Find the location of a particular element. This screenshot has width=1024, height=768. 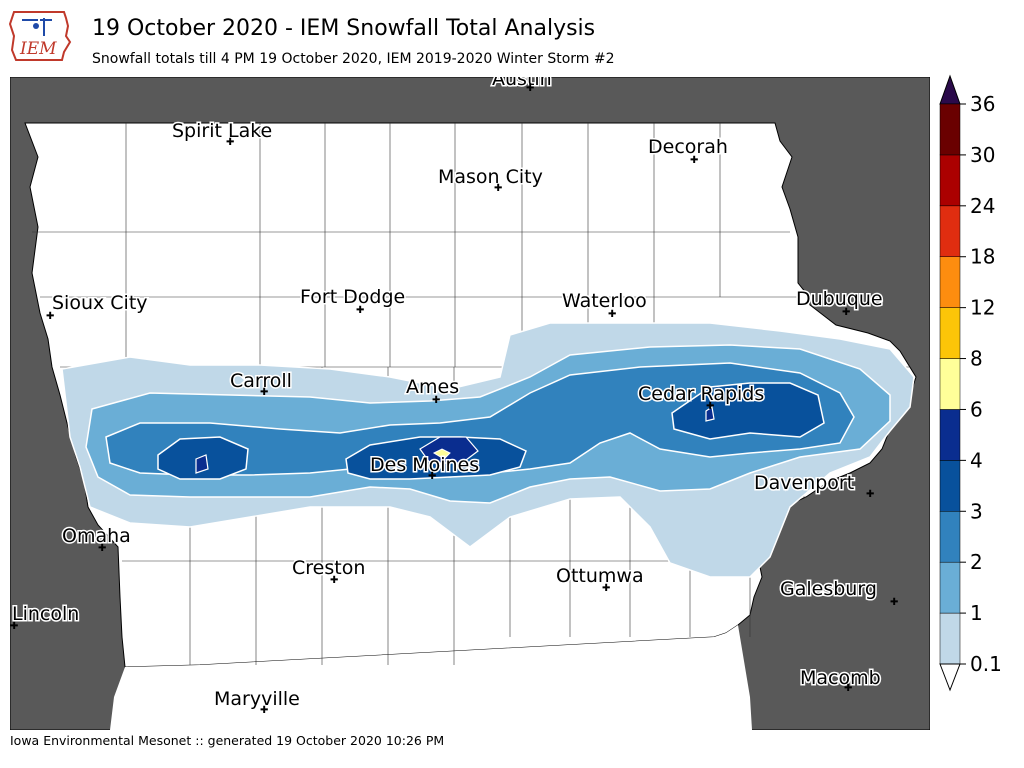

city-label-mason-city: Mason City is located at coordinates (490, 177).